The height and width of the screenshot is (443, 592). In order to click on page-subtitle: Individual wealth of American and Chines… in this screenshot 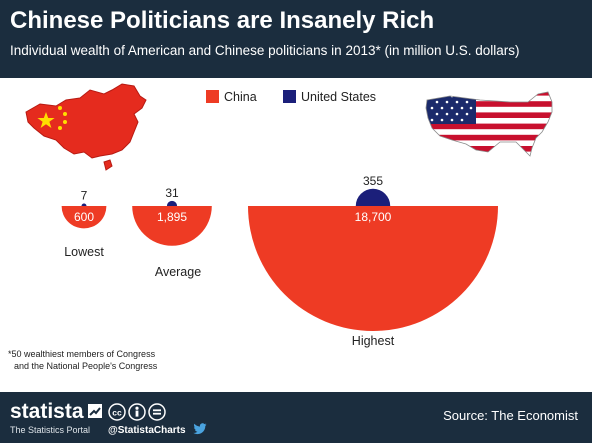, I will do `click(265, 50)`.